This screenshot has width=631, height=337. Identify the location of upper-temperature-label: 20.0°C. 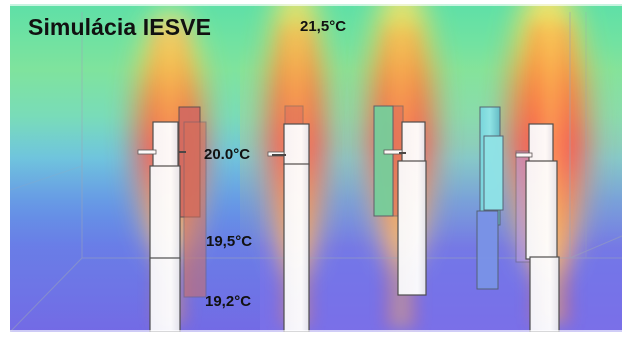
(227, 154).